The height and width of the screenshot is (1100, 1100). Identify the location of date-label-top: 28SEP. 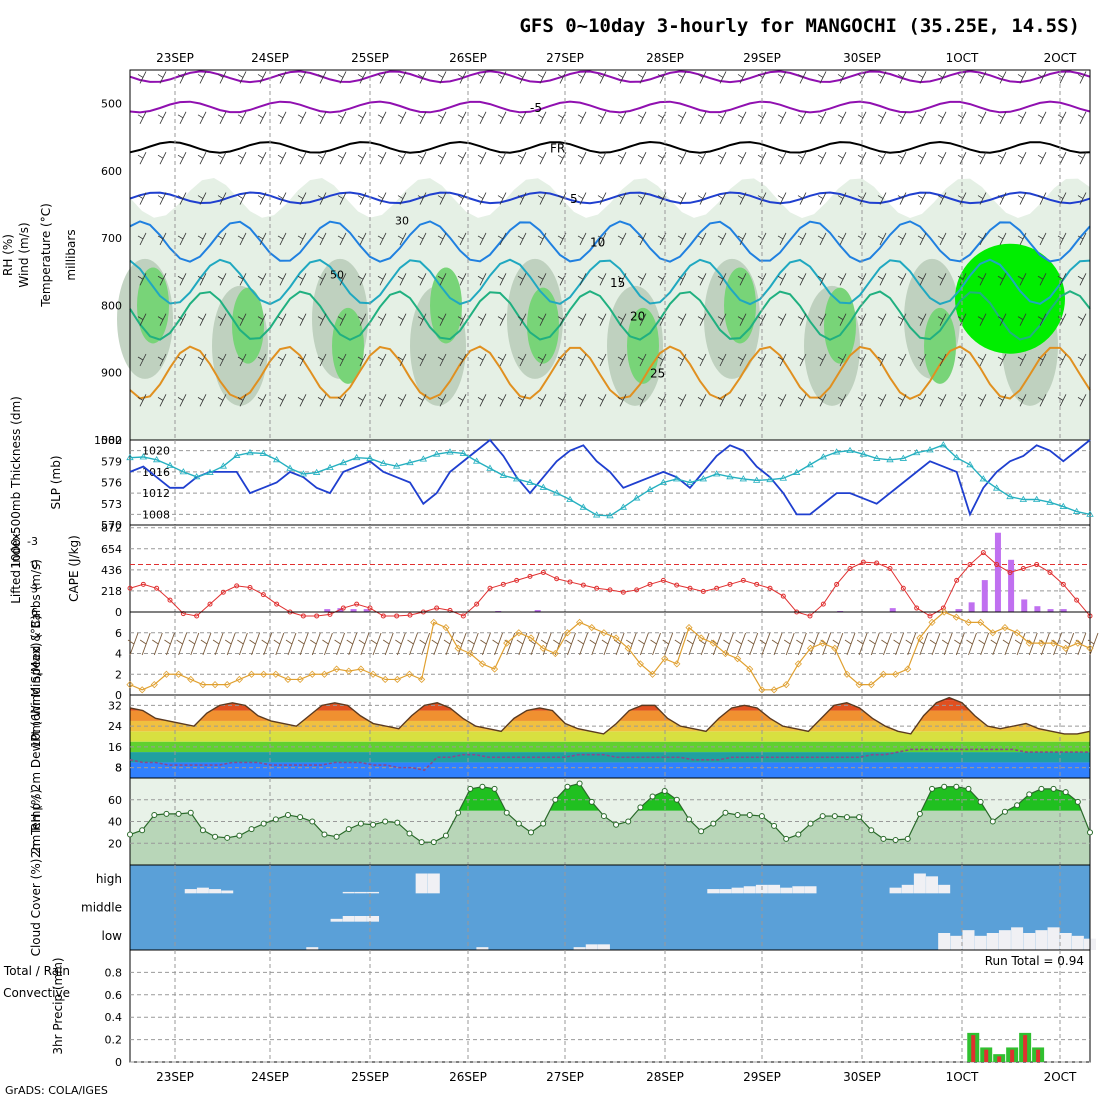
(665, 58).